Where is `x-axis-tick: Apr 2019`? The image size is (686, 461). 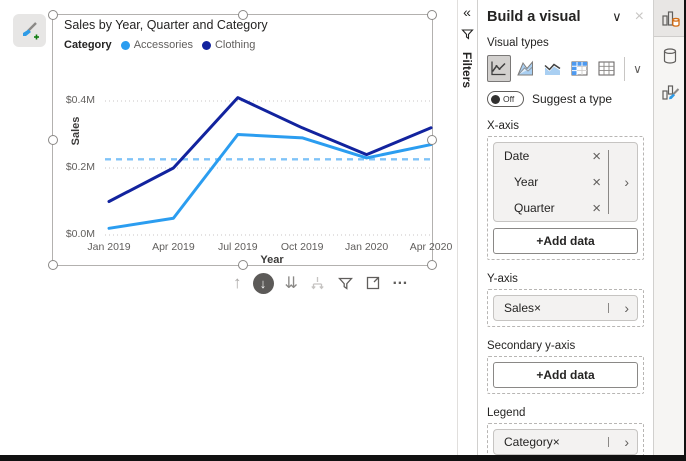
x-axis-tick: Apr 2019 is located at coordinates (173, 247).